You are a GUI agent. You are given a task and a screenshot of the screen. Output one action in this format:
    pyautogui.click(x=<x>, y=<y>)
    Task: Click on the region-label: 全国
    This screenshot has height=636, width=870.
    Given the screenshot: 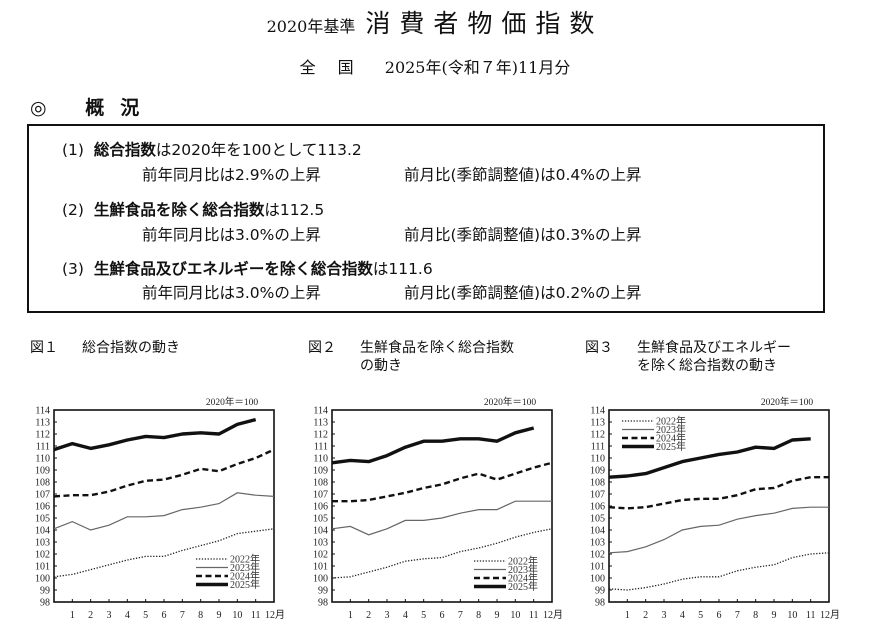 What is the action you would take?
    pyautogui.click(x=337, y=67)
    